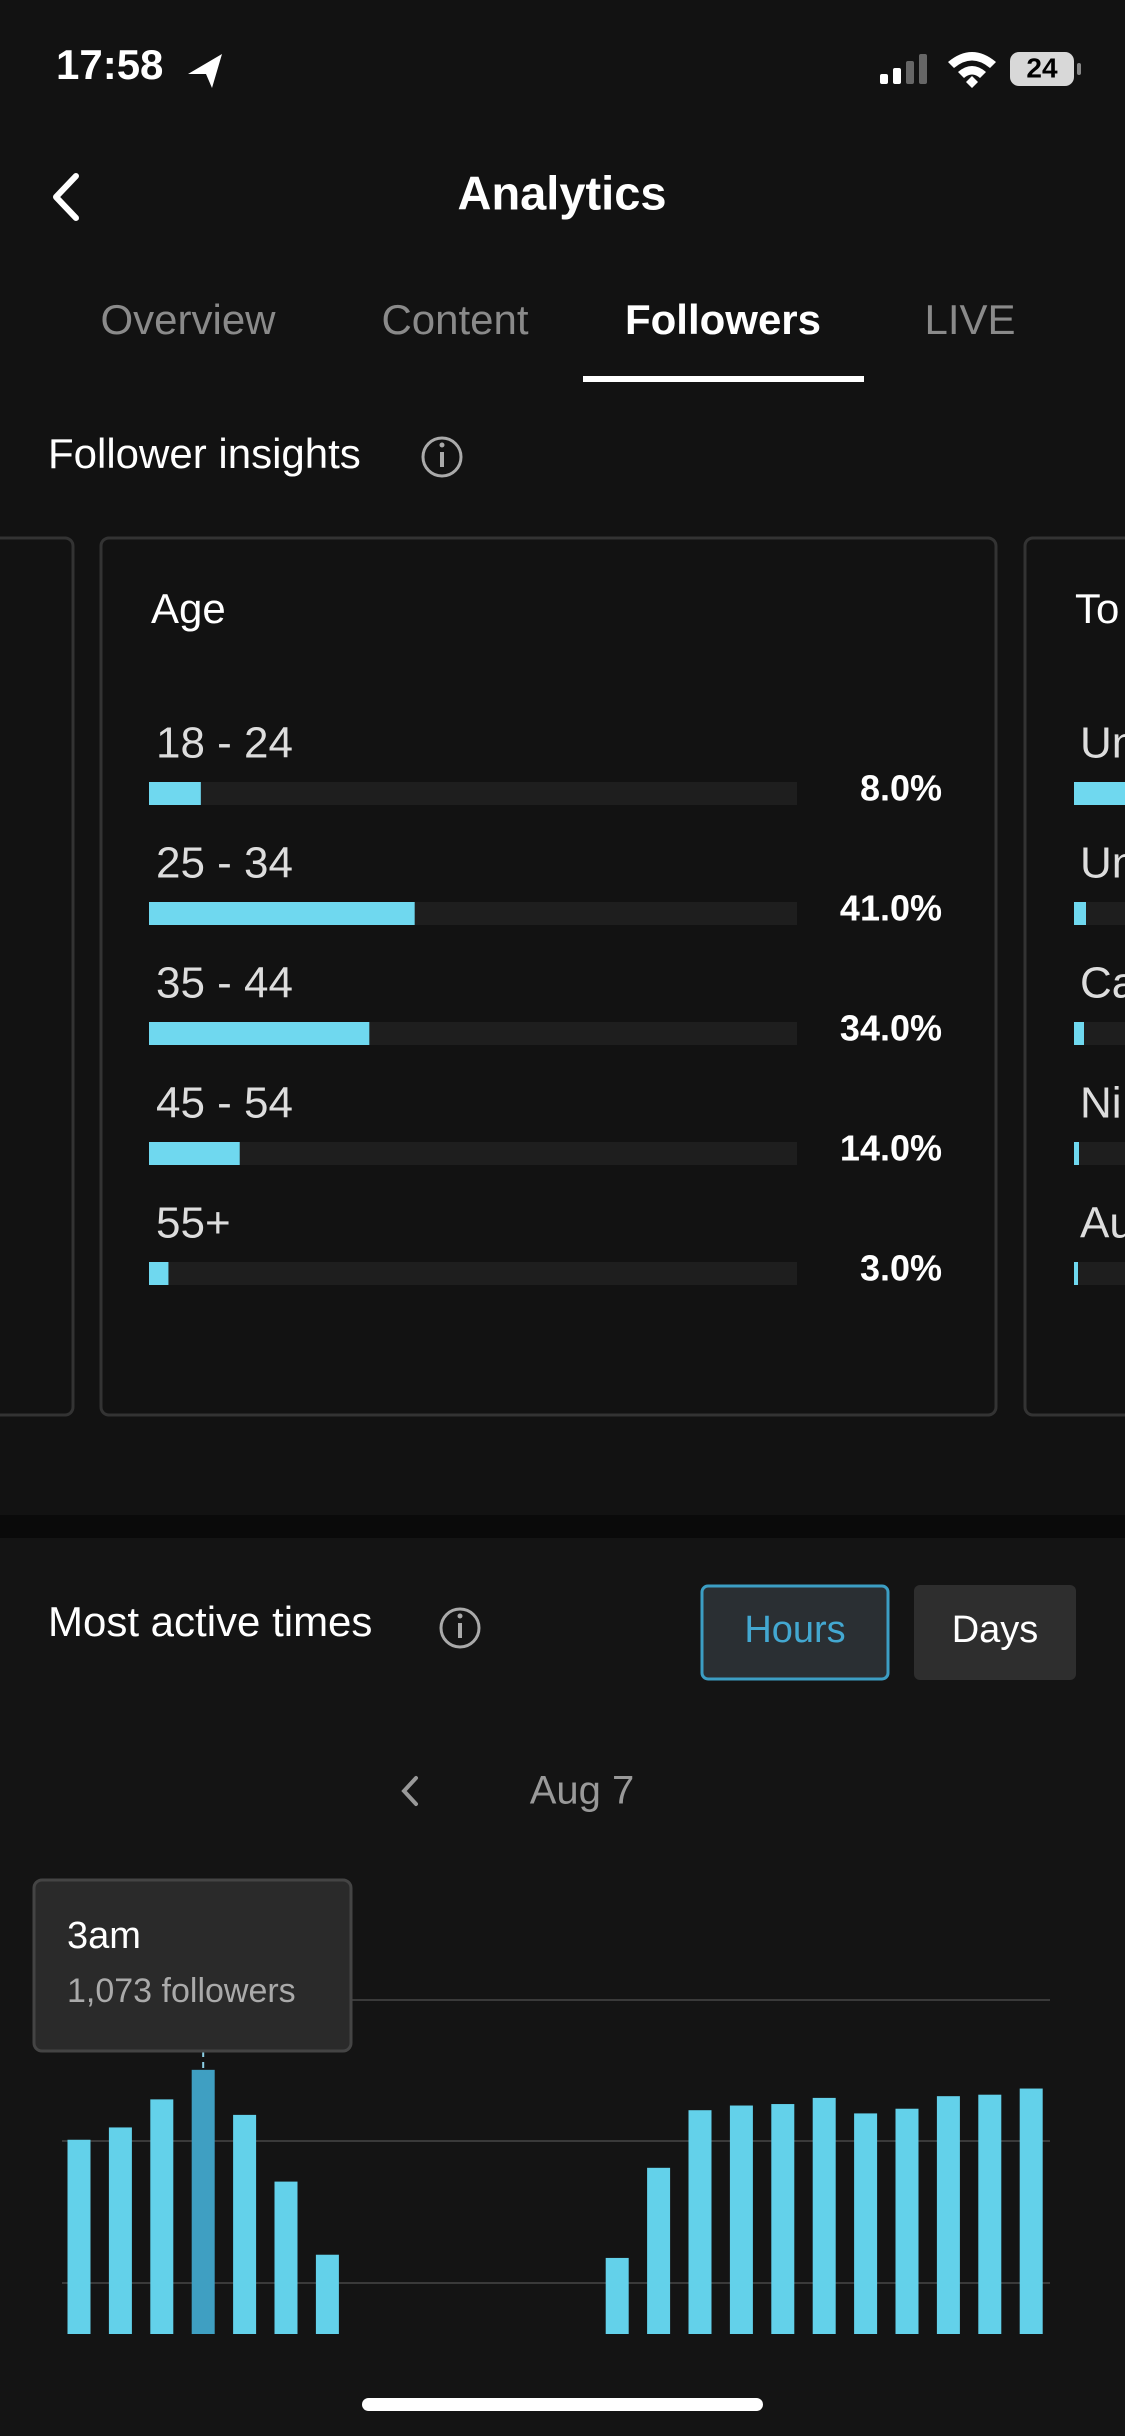  What do you see at coordinates (104, 1936) in the screenshot?
I see `tooltip-label: 3am` at bounding box center [104, 1936].